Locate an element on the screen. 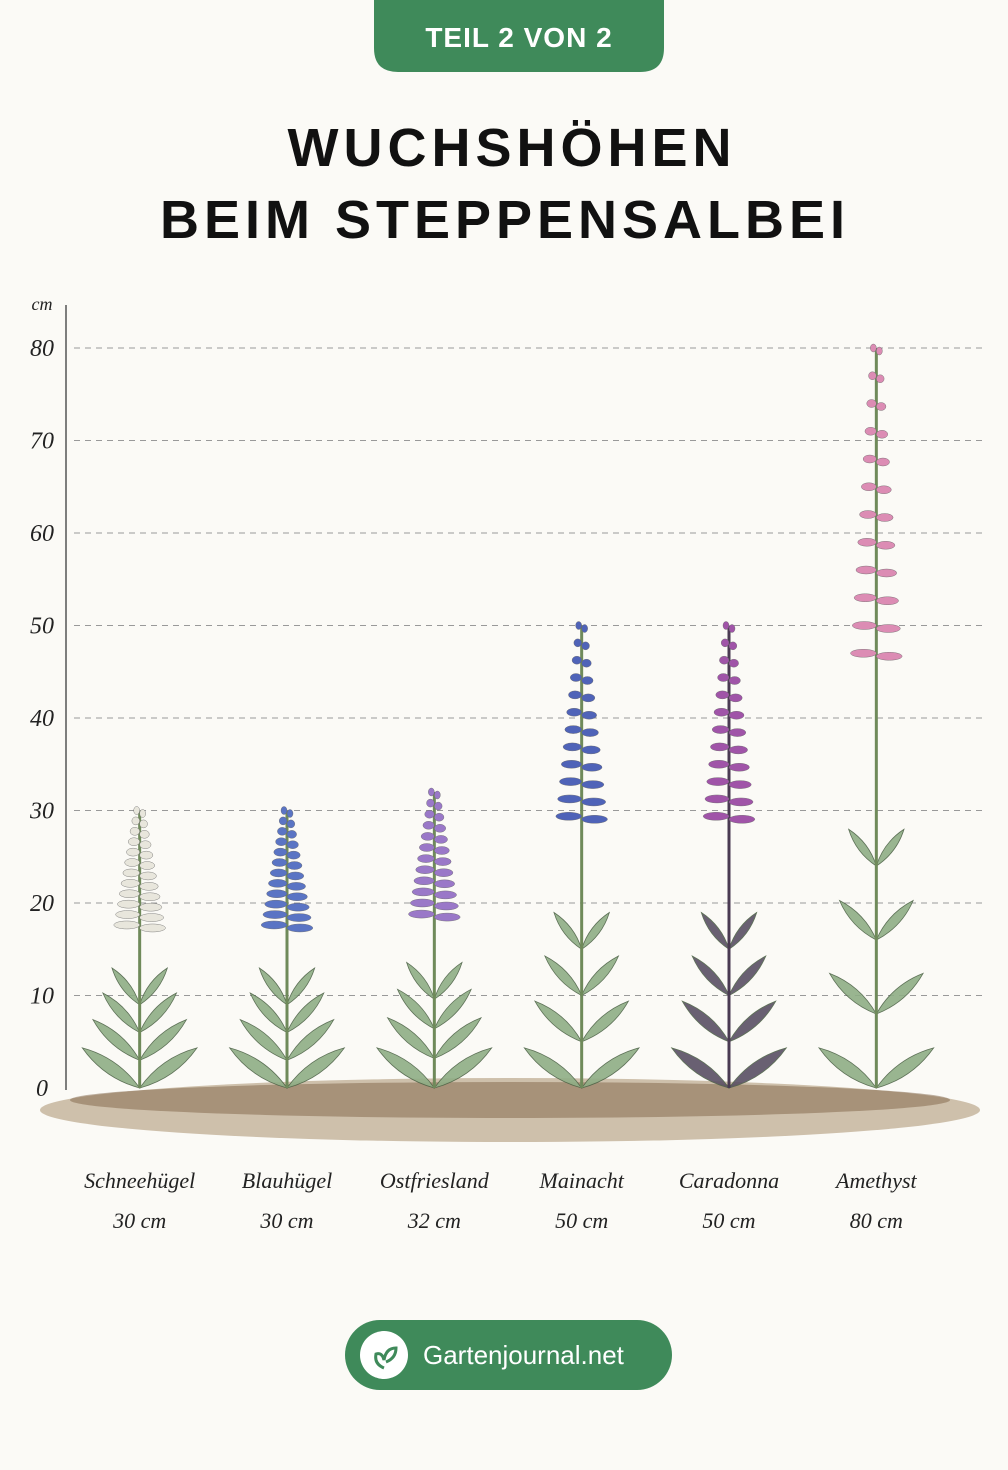 The width and height of the screenshot is (1008, 1470). x-tick-label: Ostfriesland is located at coordinates (435, 1180).